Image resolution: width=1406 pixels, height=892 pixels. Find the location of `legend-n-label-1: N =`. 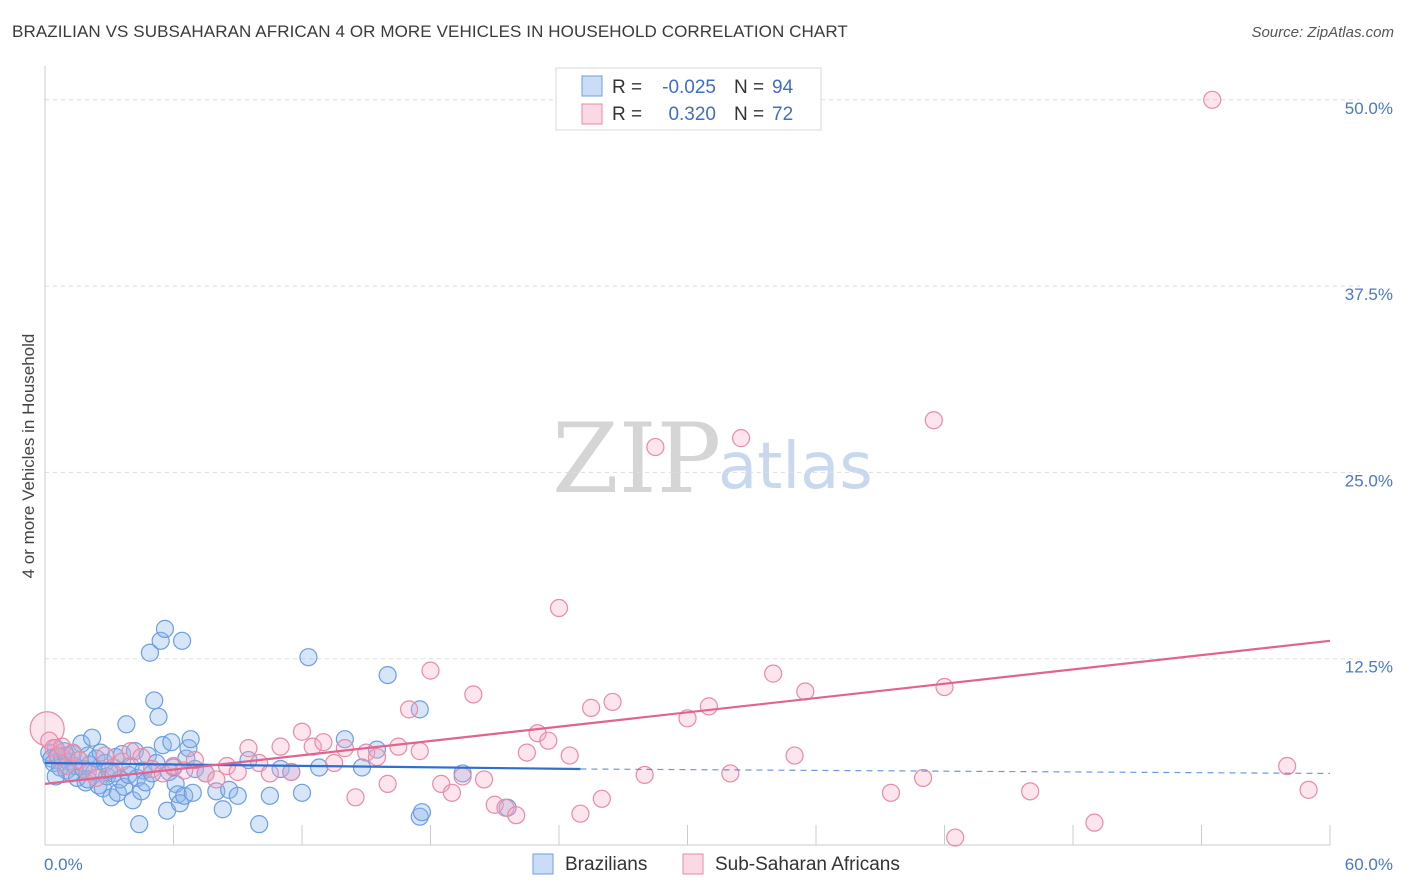

legend-n-label-1: N = is located at coordinates (749, 87).